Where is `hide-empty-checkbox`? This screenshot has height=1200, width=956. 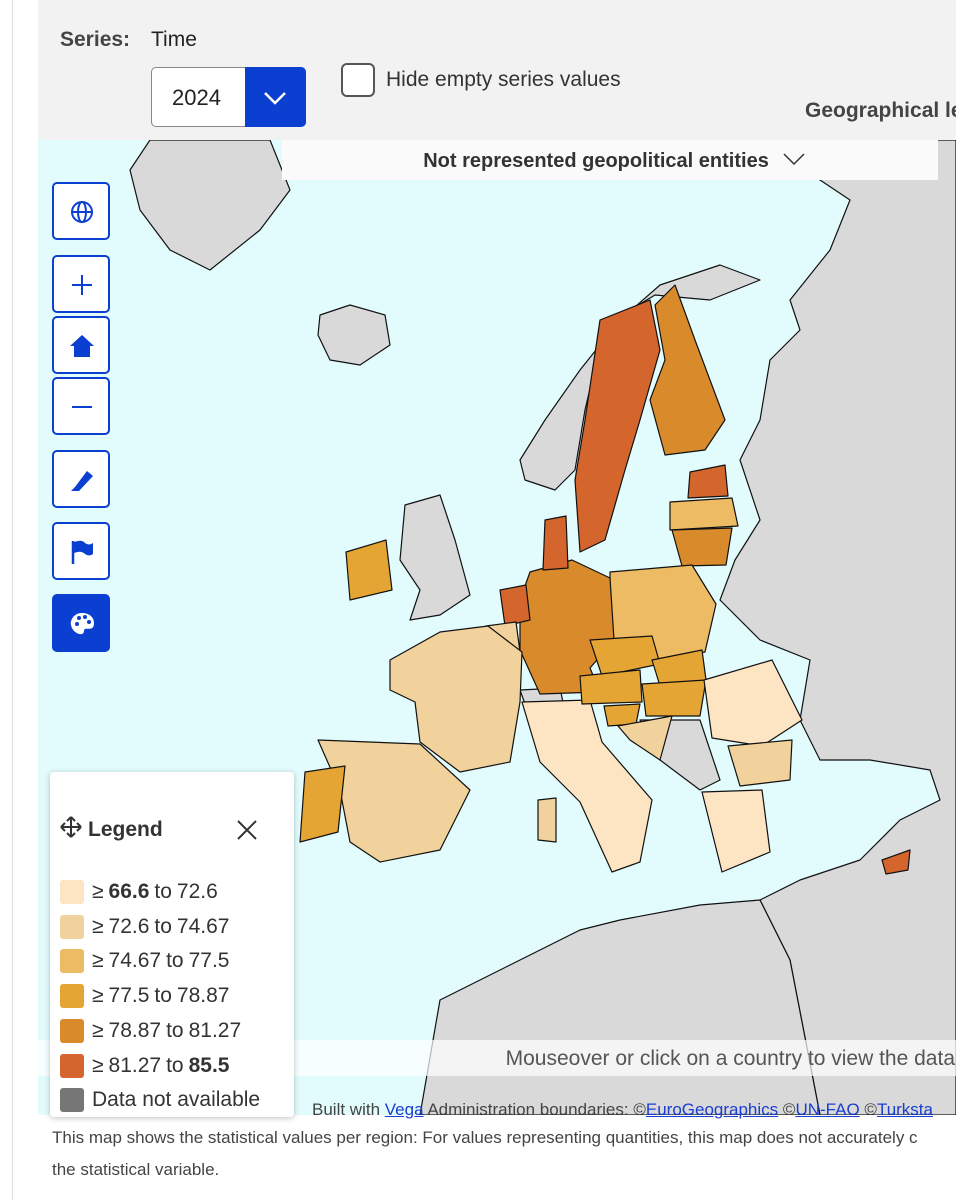 hide-empty-checkbox is located at coordinates (358, 80).